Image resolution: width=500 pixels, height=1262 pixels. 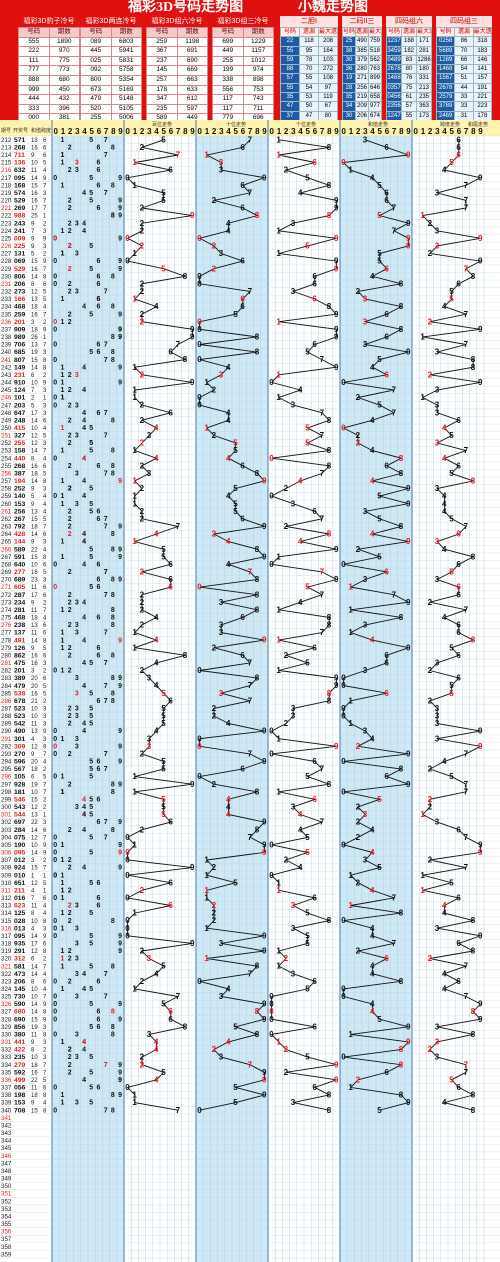 I want to click on panel-cell: 235, so click(x=424, y=97).